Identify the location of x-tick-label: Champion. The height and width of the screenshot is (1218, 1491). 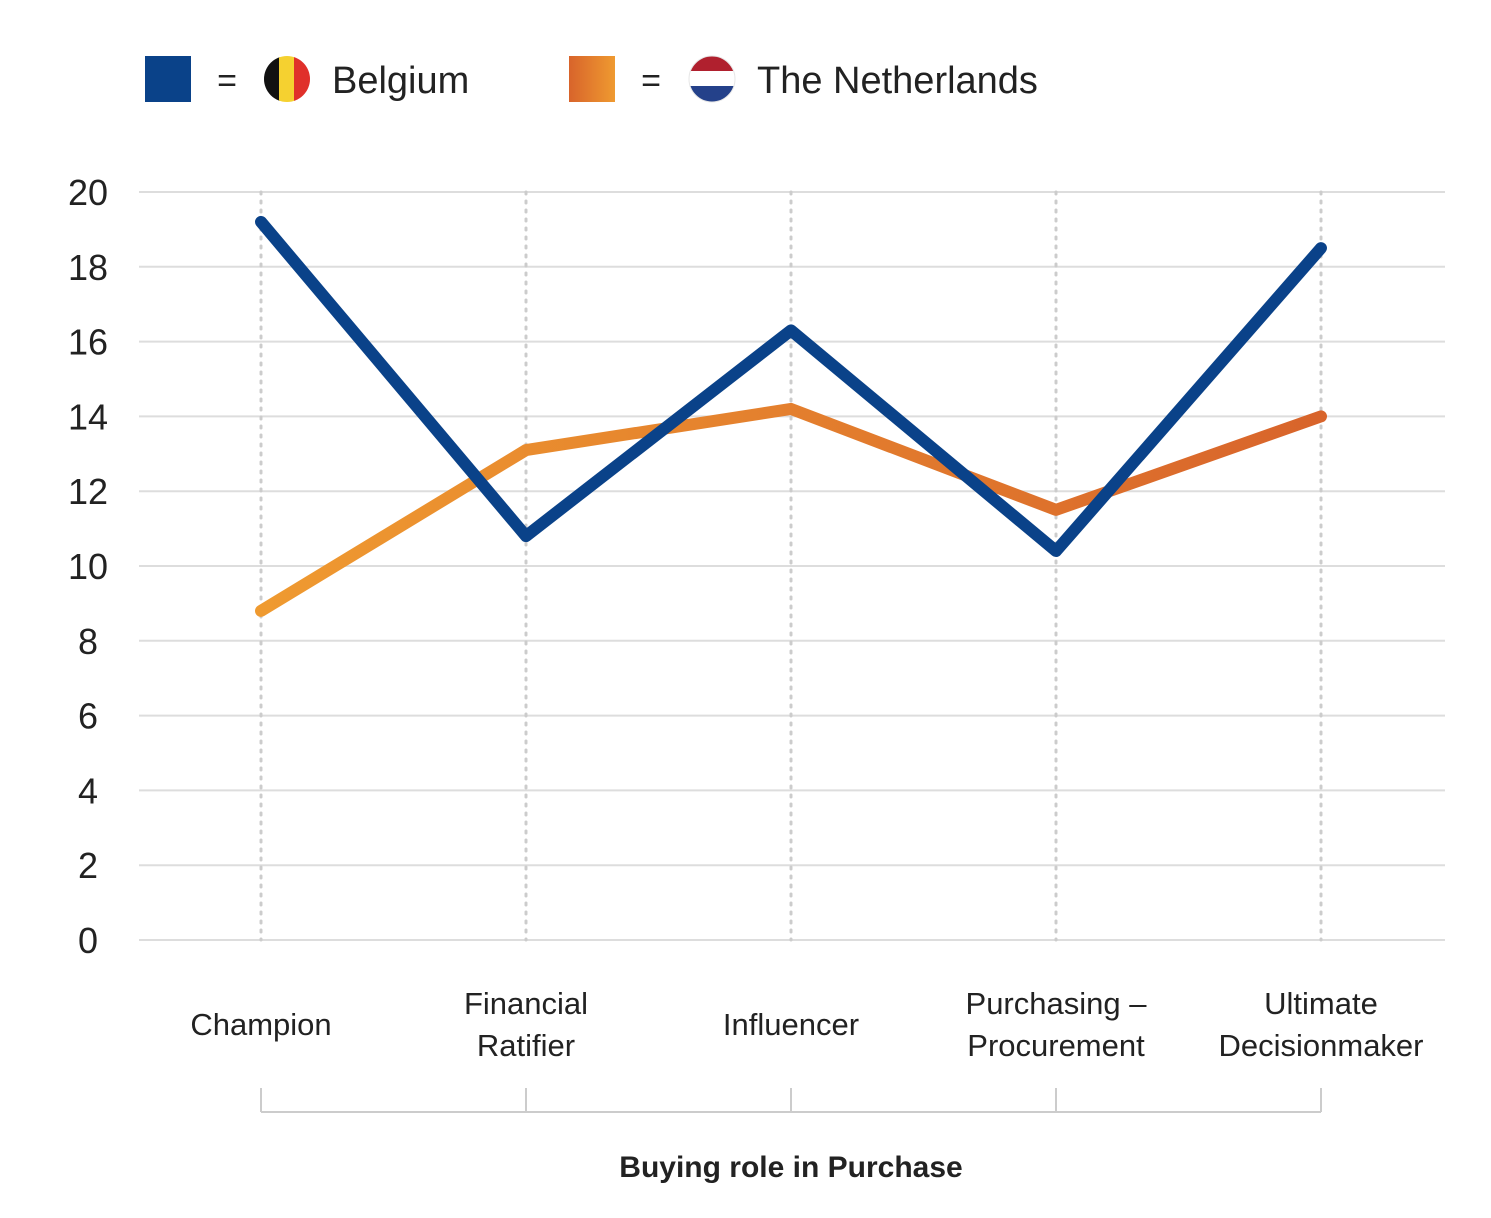
(260, 1024).